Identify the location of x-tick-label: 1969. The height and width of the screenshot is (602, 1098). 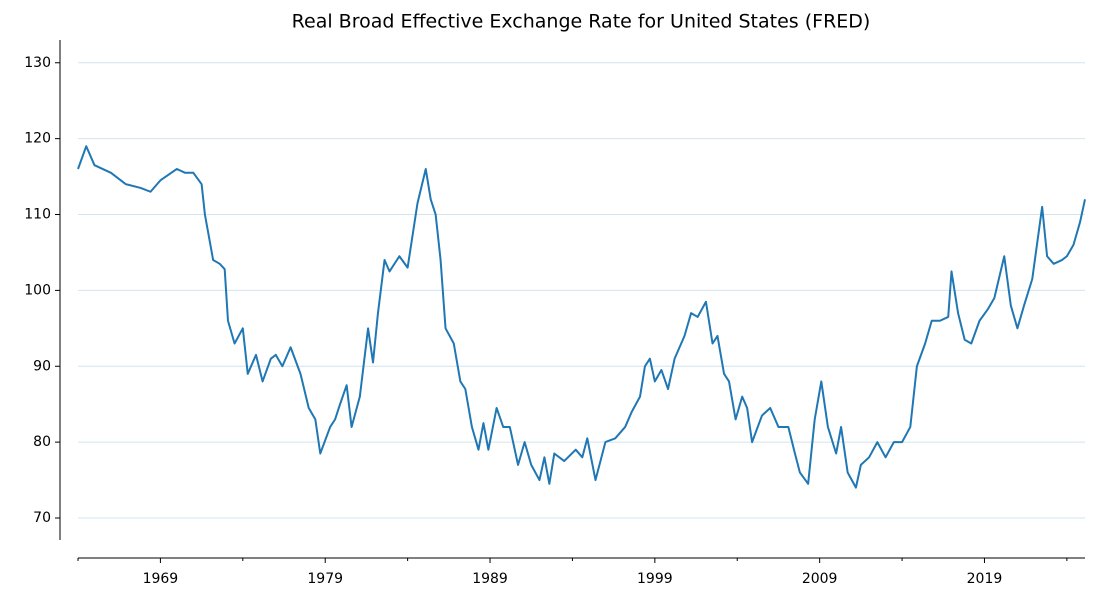
(161, 579).